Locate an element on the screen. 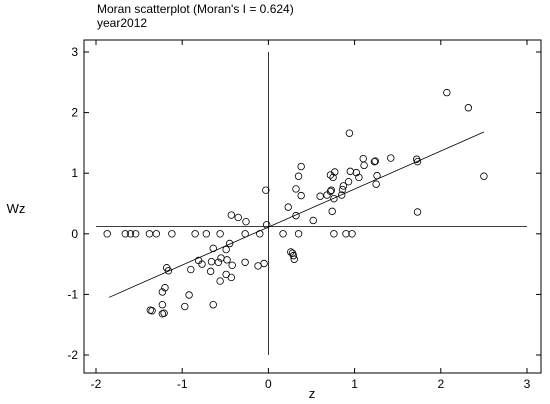 The height and width of the screenshot is (404, 550). chart-subtitle: year2012 is located at coordinates (122, 23).